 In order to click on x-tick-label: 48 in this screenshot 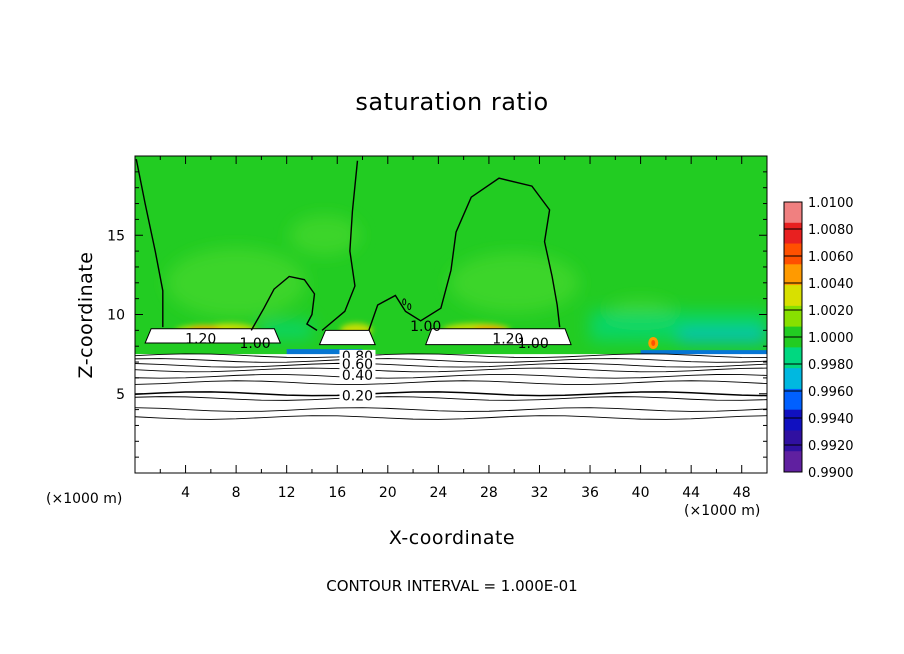, I will do `click(742, 493)`.